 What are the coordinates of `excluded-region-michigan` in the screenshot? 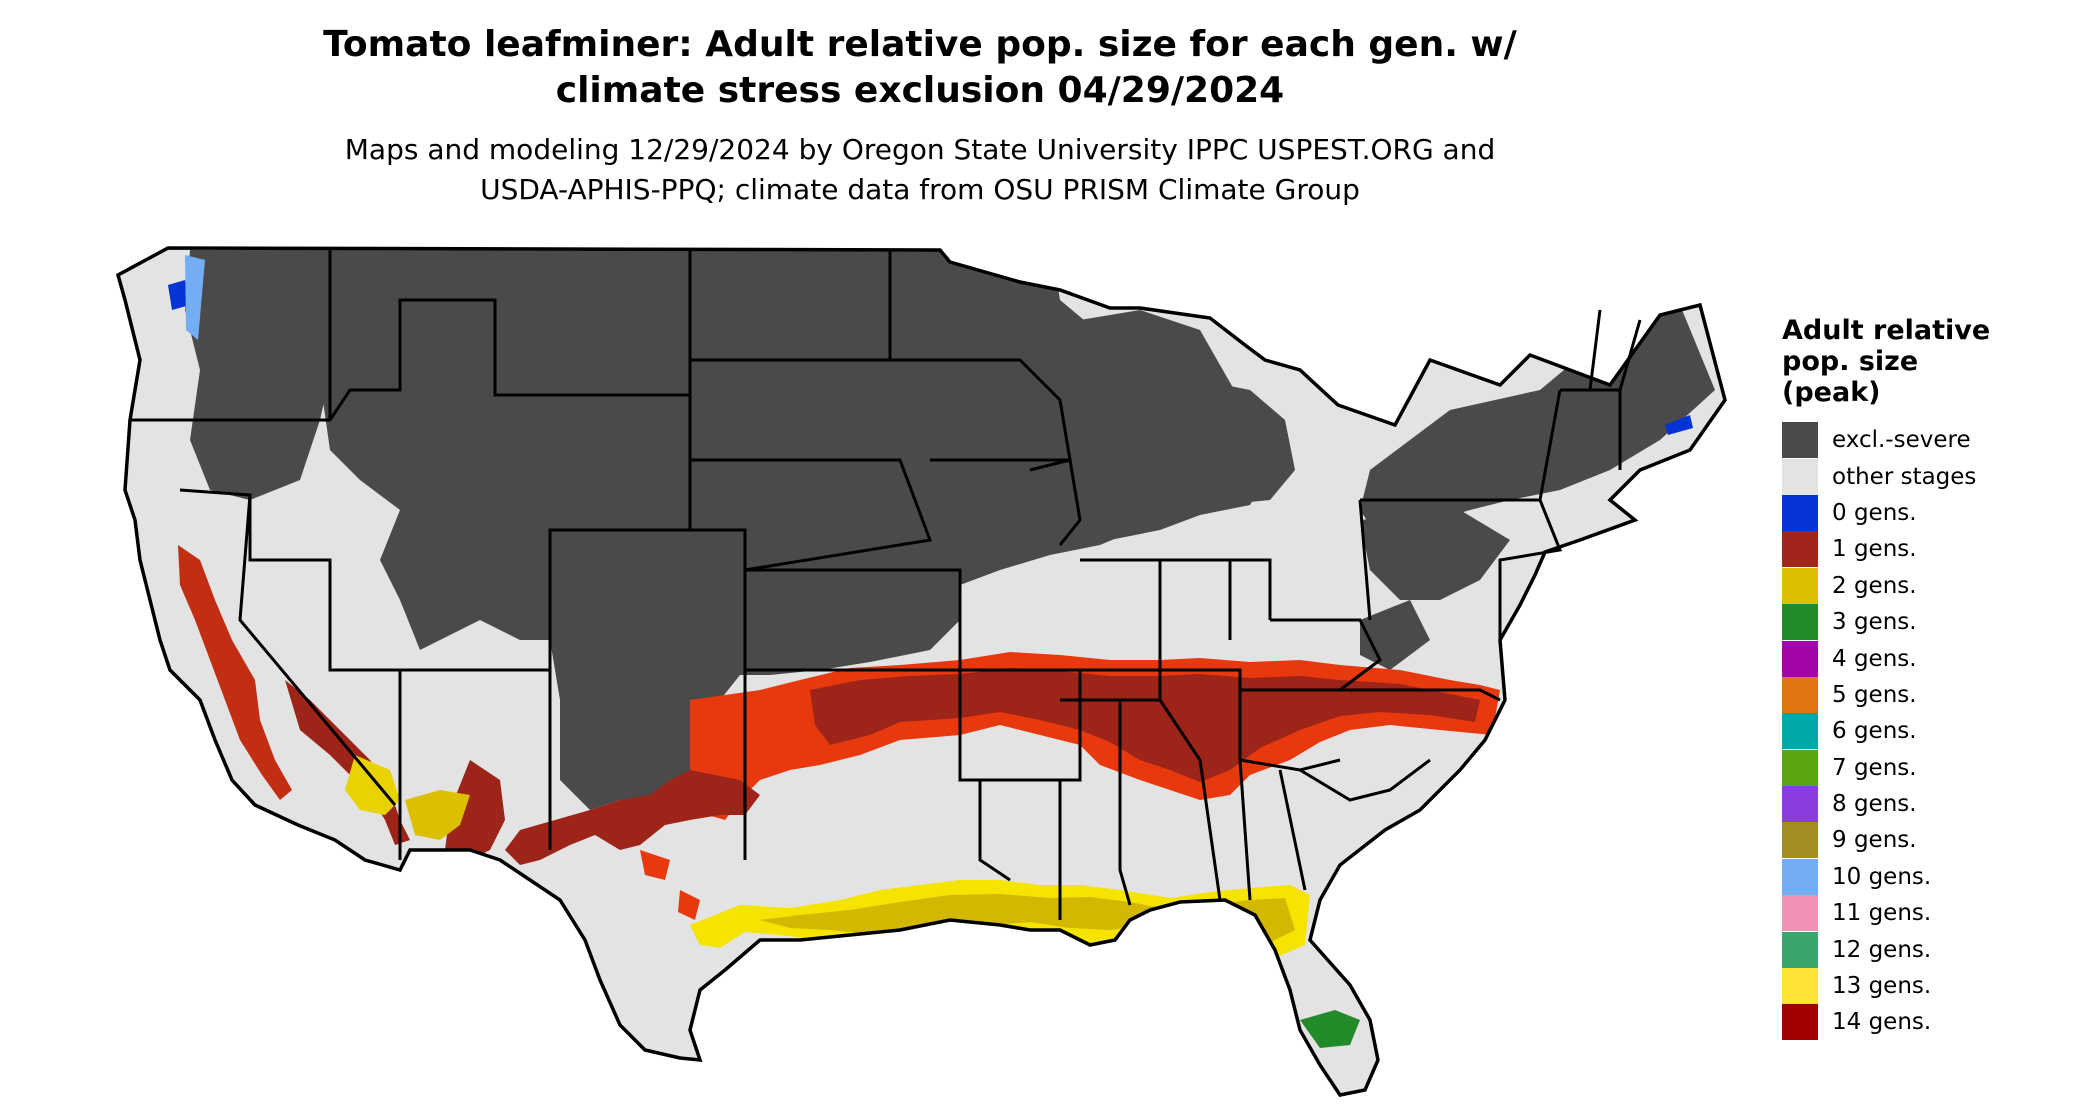 It's located at (1247, 442).